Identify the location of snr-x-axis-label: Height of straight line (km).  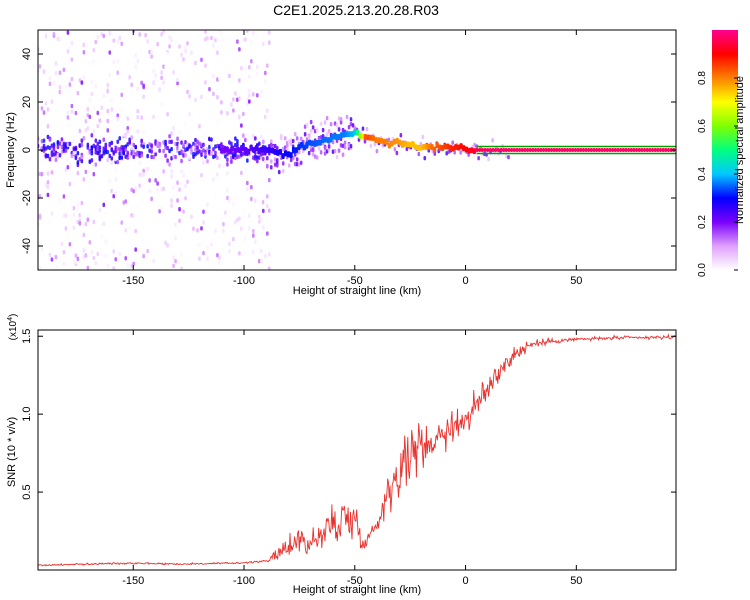
(357, 590).